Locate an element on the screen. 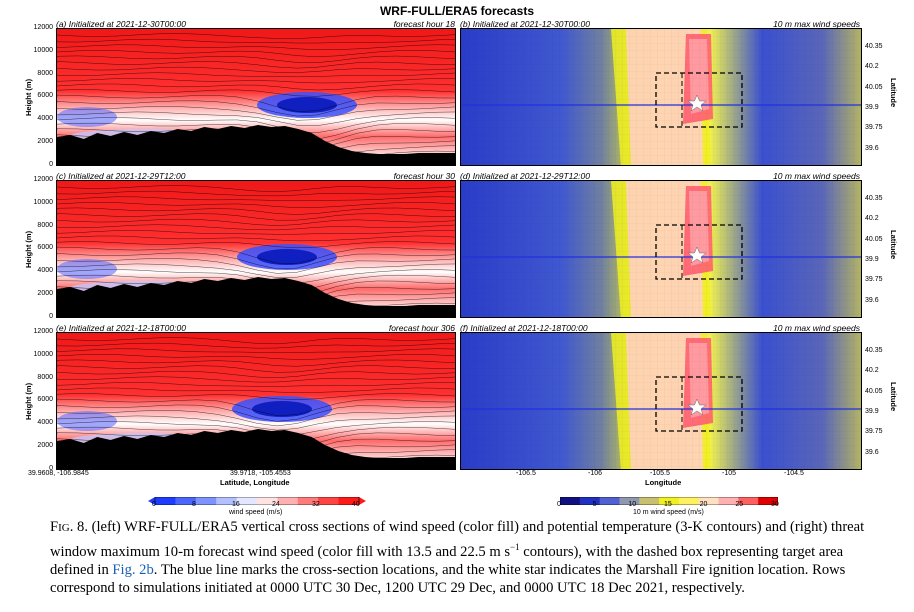 The image size is (914, 612). row-0-lat-tick: 40.05 is located at coordinates (874, 87).